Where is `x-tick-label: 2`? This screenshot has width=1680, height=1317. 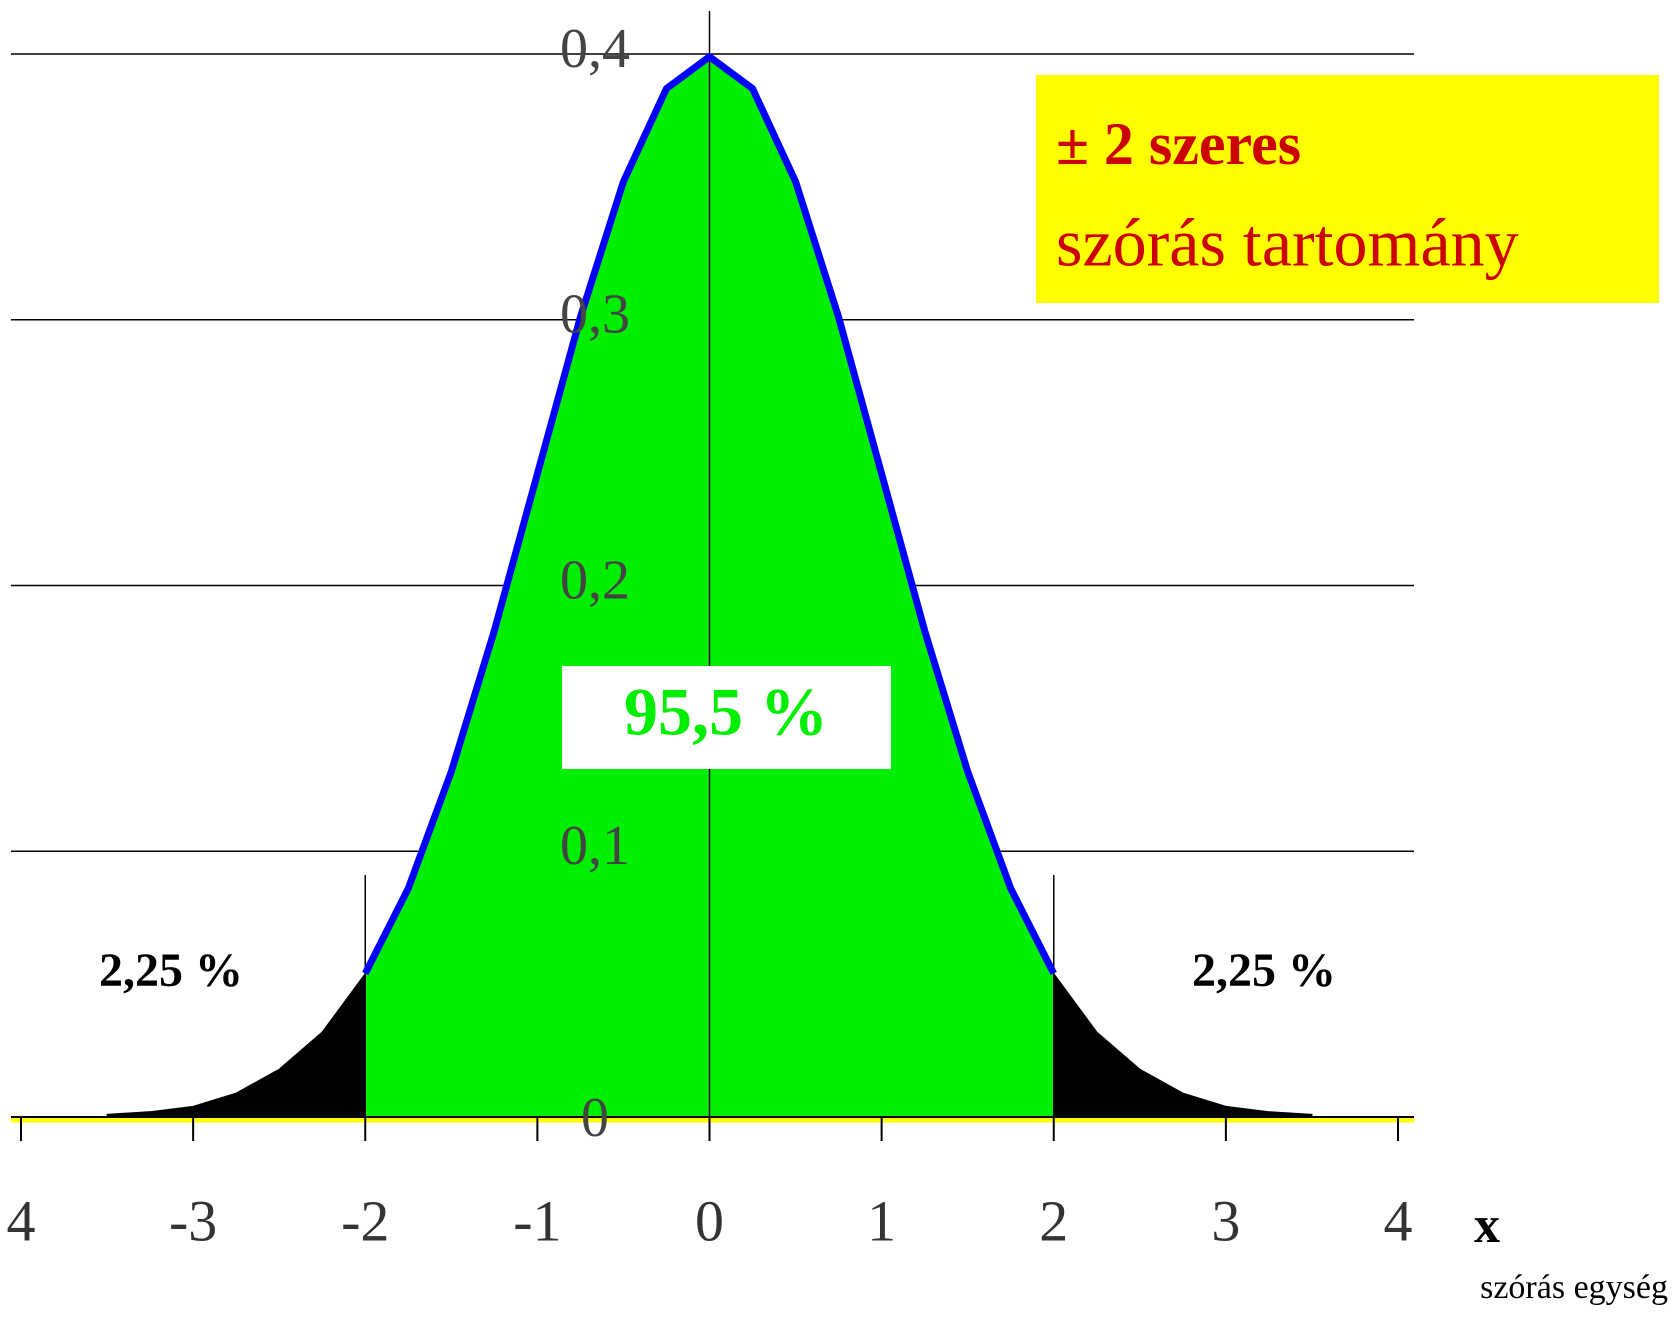
x-tick-label: 2 is located at coordinates (1053, 1220).